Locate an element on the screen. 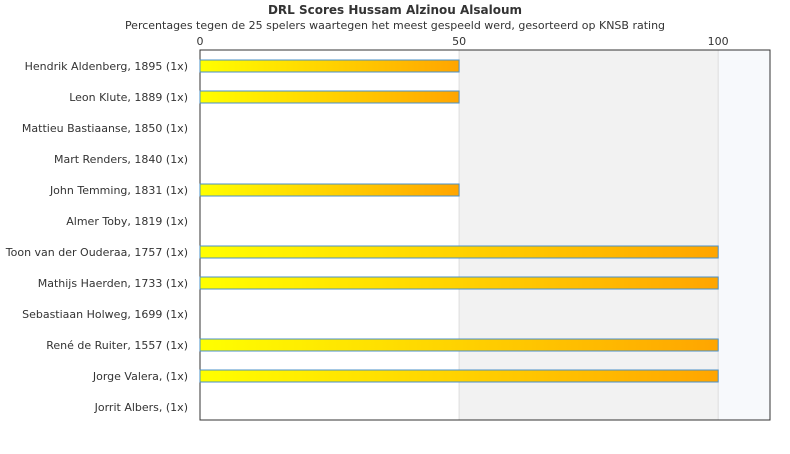  category-label: Sebastiaan Holweg, 1699 (1x) is located at coordinates (105, 314).